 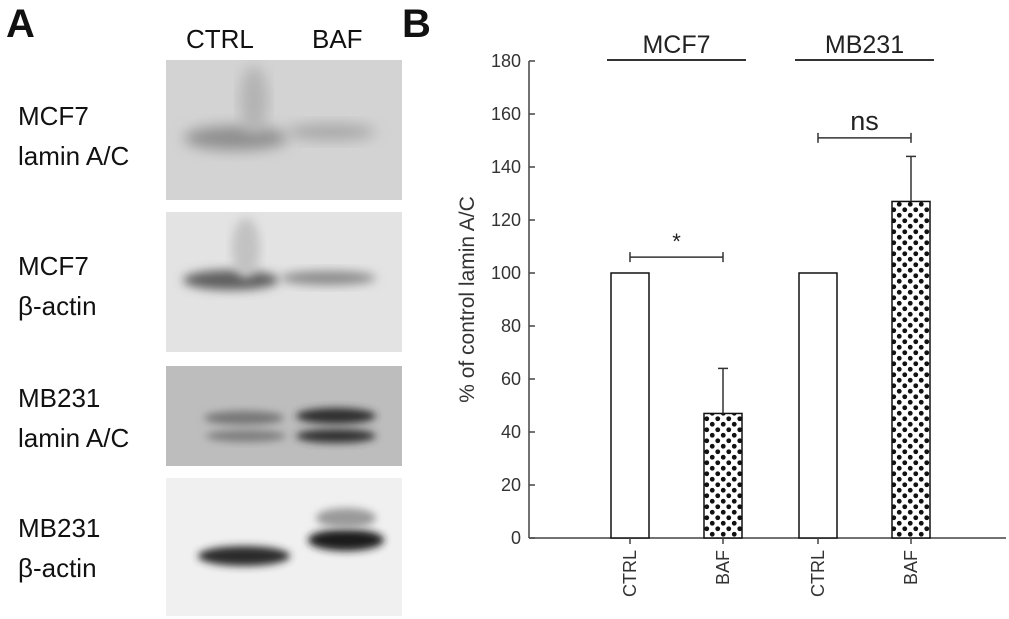 What do you see at coordinates (864, 121) in the screenshot?
I see `sig-label-1: ns` at bounding box center [864, 121].